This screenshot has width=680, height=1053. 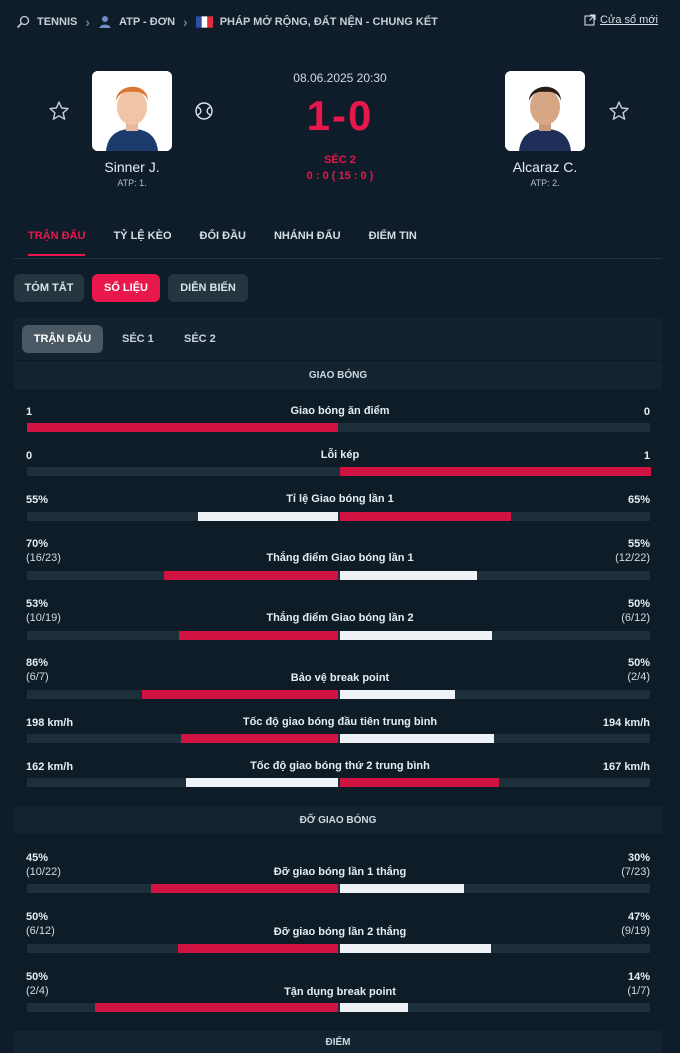 I want to click on stat-label: Tỉ lệ Giao bóng lần 1, so click(x=340, y=499).